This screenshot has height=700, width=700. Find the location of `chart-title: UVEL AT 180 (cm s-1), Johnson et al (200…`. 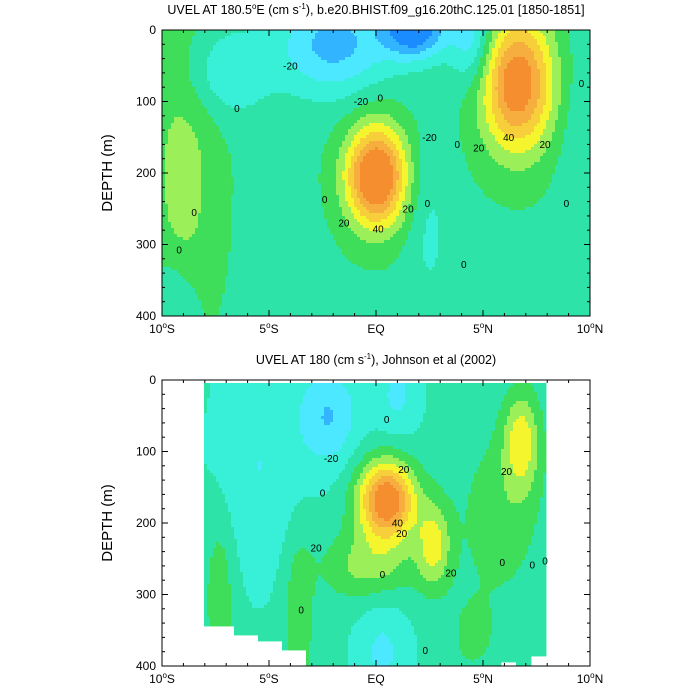

chart-title: UVEL AT 180 (cm s-1), Johnson et al (200… is located at coordinates (376, 359).